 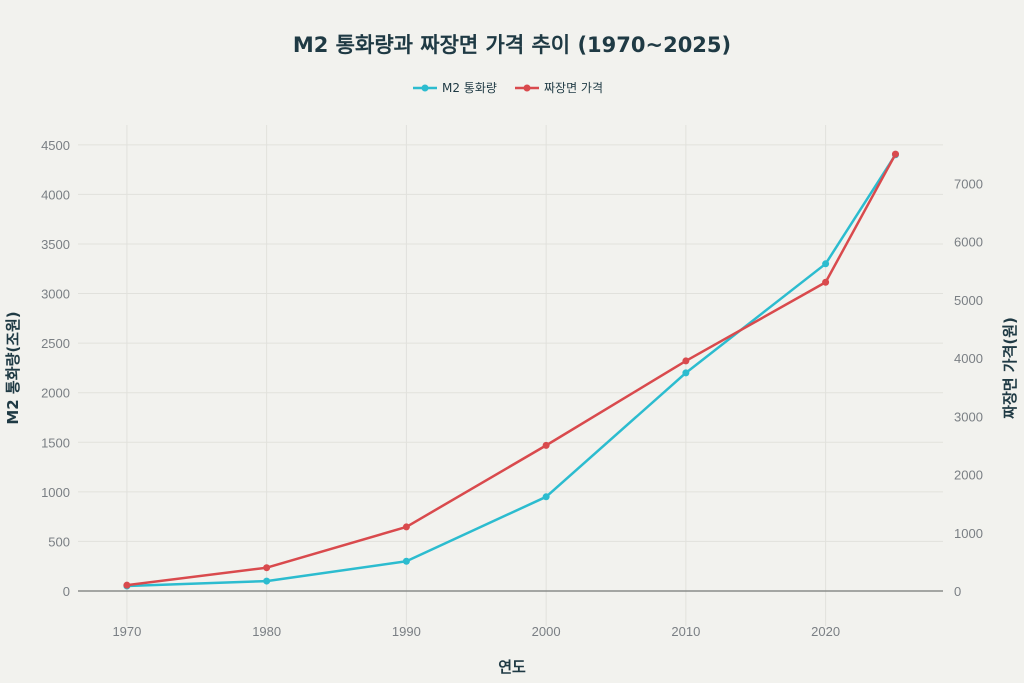 I want to click on x-tick-label: 1980, so click(x=266, y=631).